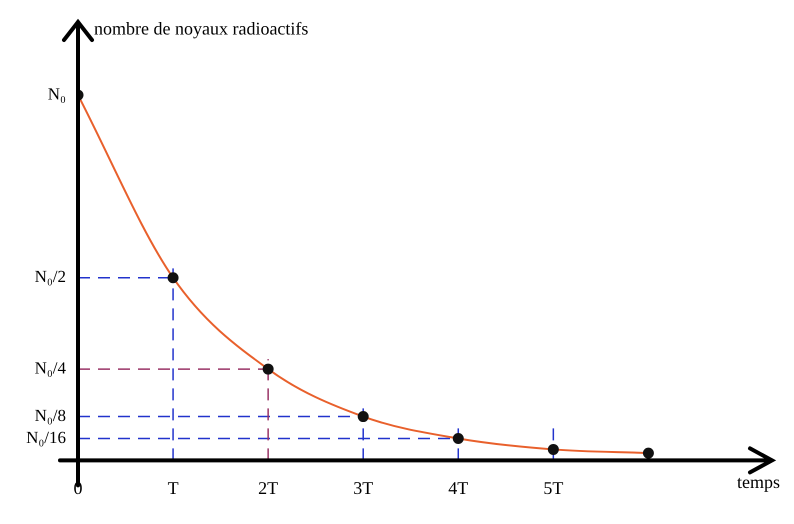 This screenshot has height=524, width=794. What do you see at coordinates (50, 368) in the screenshot?
I see `ref-line-label: N₀/4` at bounding box center [50, 368].